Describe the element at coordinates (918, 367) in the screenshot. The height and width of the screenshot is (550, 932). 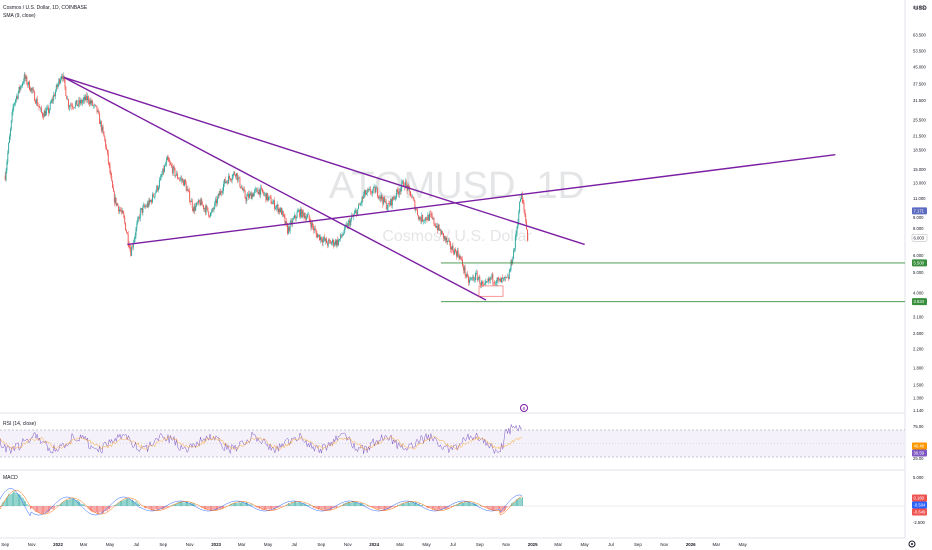
I see `price-tick-label: 1.800` at that location.